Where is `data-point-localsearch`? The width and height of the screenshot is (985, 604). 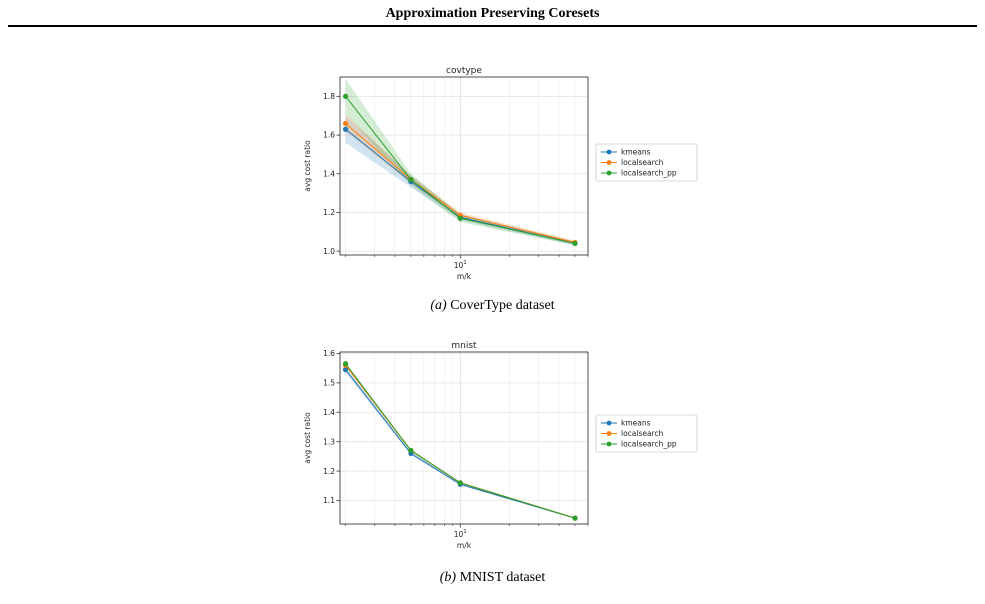 data-point-localsearch is located at coordinates (345, 123).